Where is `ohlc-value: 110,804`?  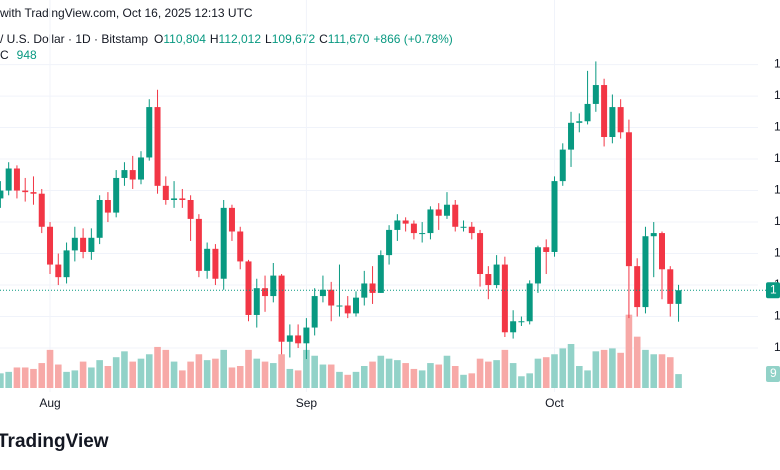 ohlc-value: 110,804 is located at coordinates (184, 39).